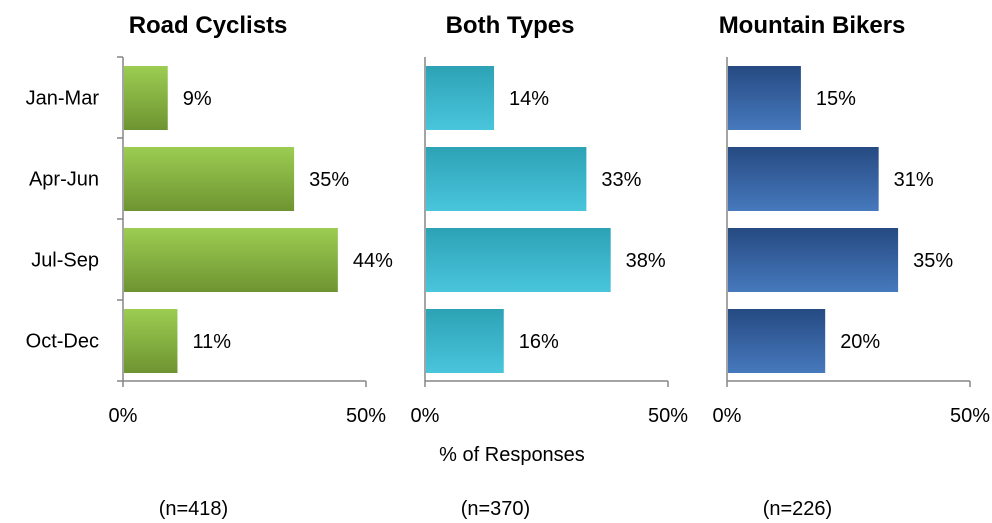 The width and height of the screenshot is (992, 523). Describe the element at coordinates (836, 99) in the screenshot. I see `data-label: 15%` at that location.